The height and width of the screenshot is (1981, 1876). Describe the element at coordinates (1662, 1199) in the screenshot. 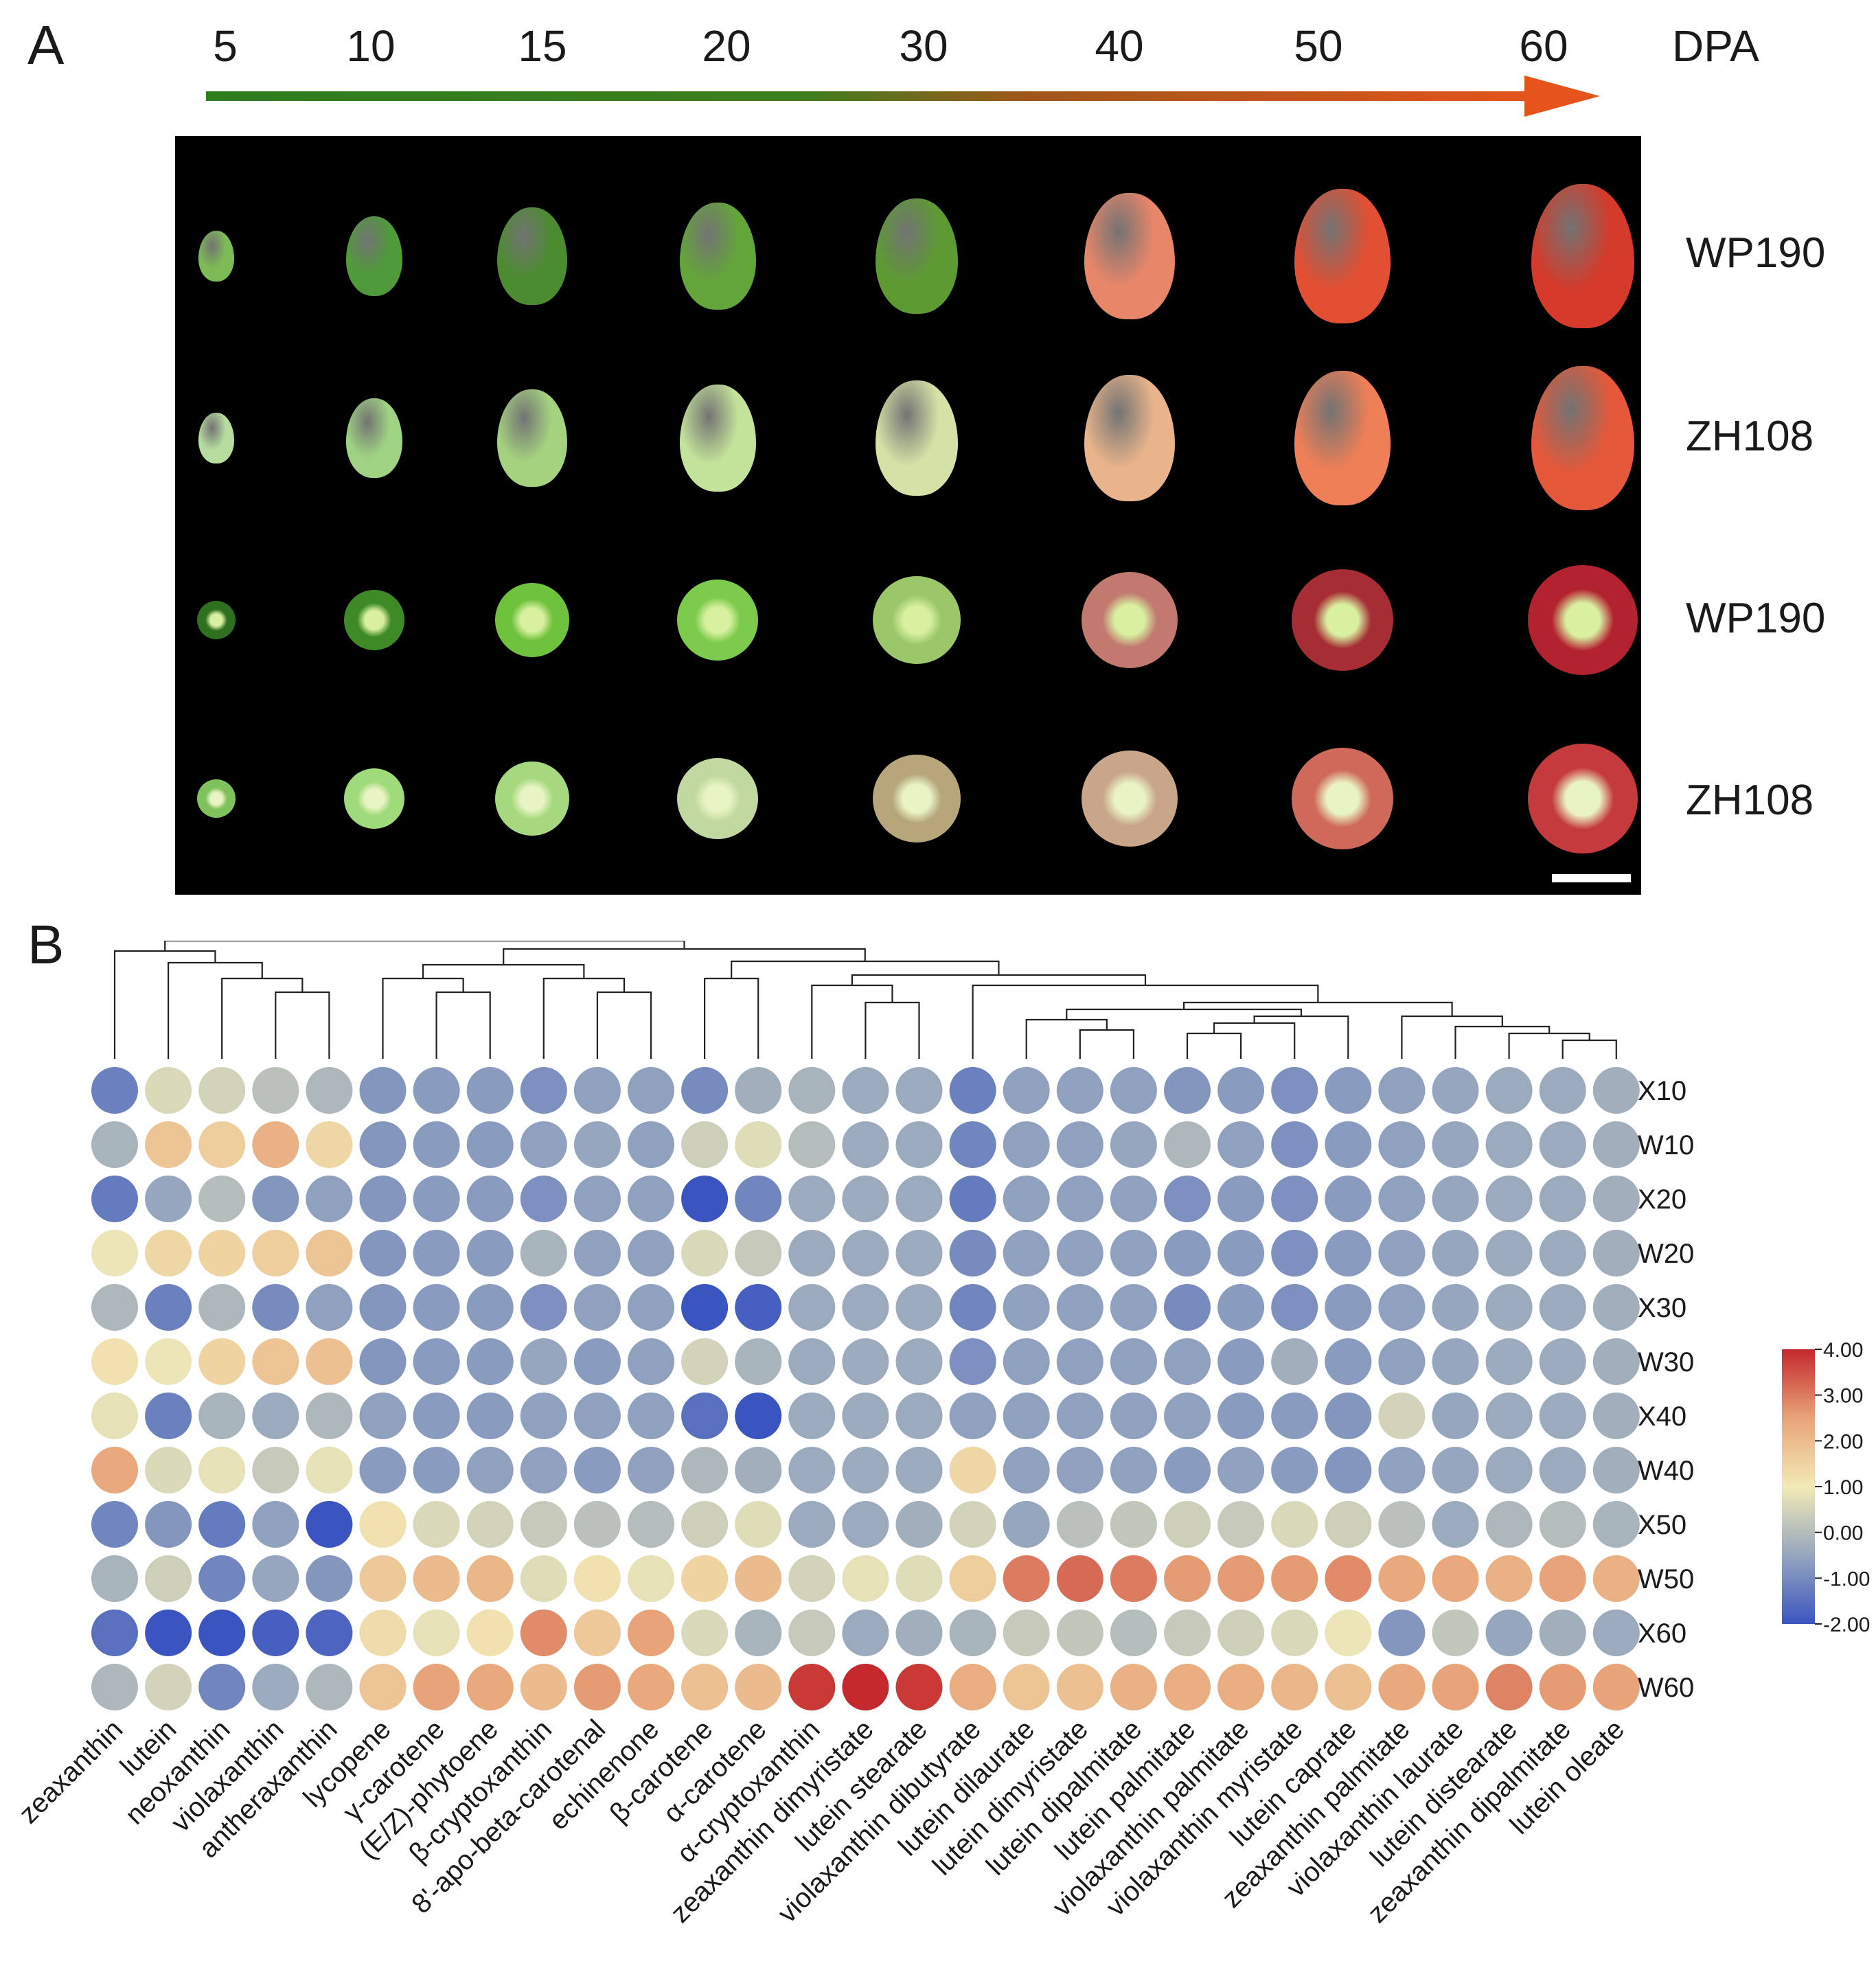

I see `heatmap-row-label: X20` at that location.